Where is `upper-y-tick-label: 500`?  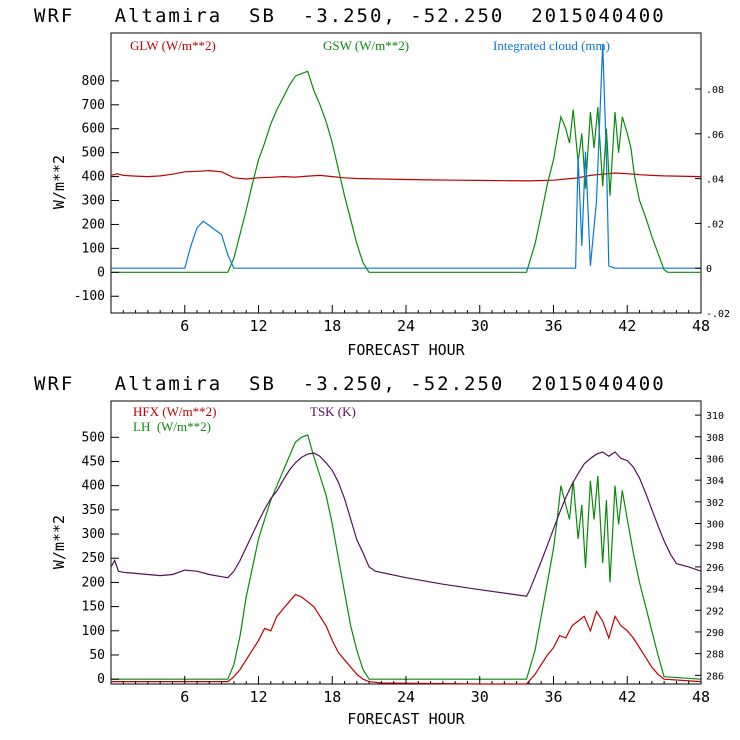 upper-y-tick-label: 500 is located at coordinates (93, 153).